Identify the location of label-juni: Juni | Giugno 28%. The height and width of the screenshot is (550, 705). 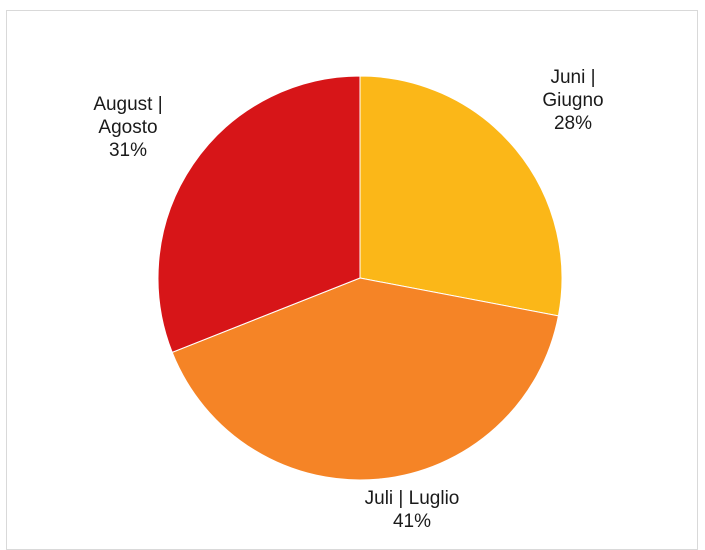
(572, 100).